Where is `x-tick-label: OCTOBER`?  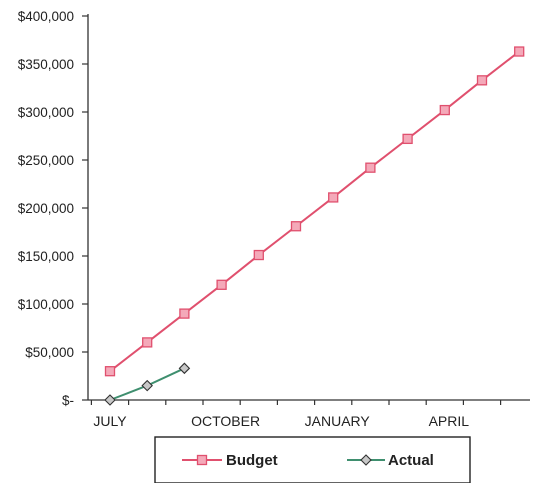
x-tick-label: OCTOBER is located at coordinates (225, 421).